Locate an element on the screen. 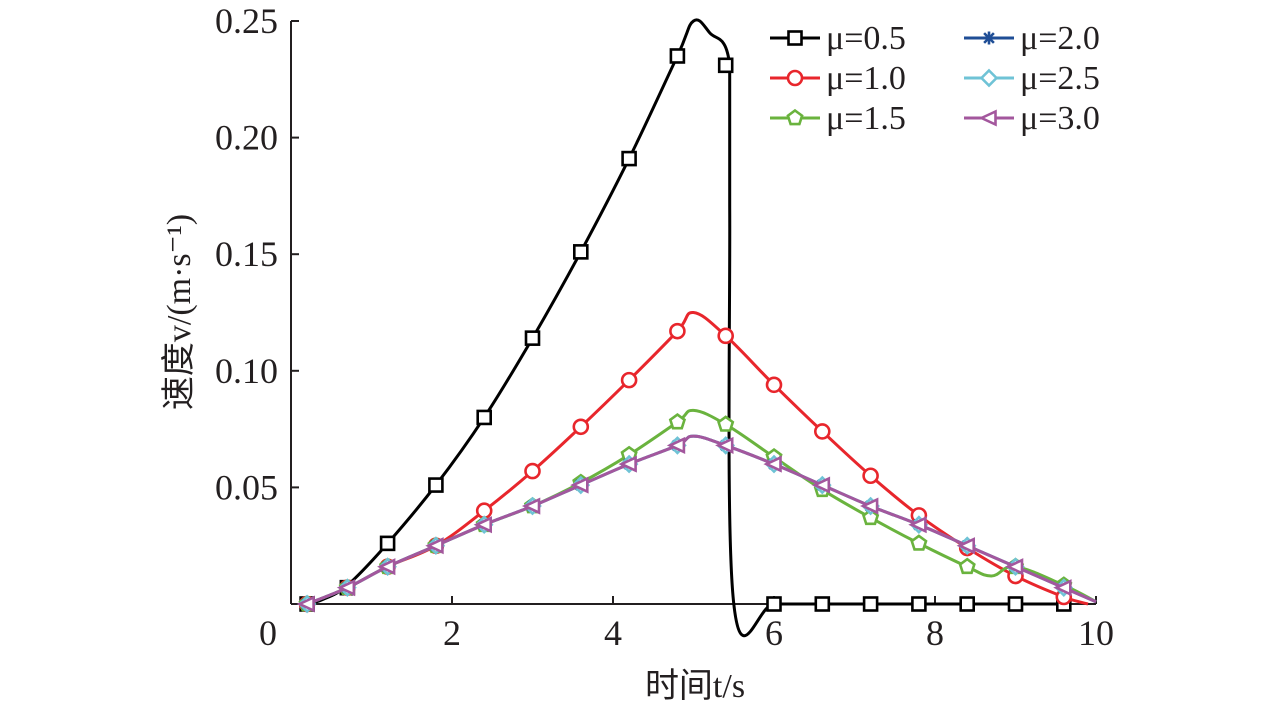 The image size is (1276, 709). legend-label: μ=1.5 is located at coordinates (866, 118).